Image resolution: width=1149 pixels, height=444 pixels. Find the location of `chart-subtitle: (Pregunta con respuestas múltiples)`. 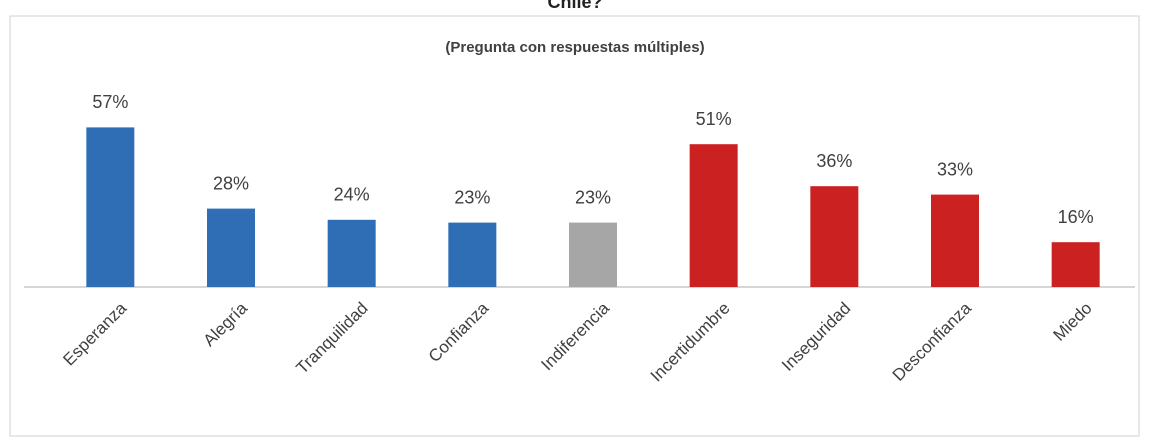

chart-subtitle: (Pregunta con respuestas múltiples) is located at coordinates (574, 47).